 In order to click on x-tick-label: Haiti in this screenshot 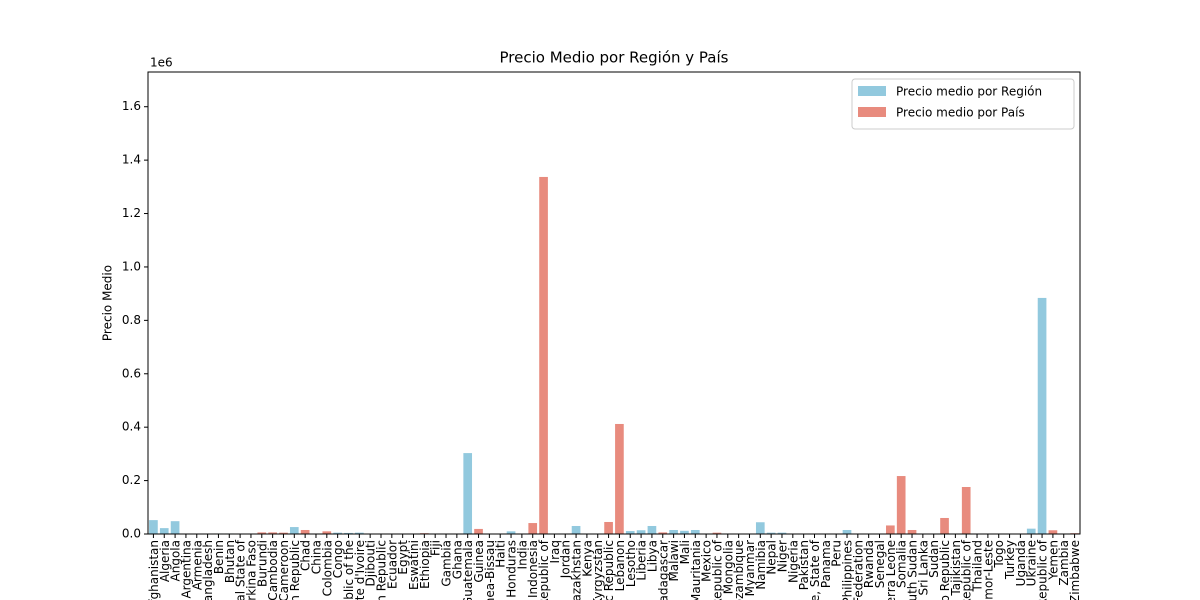, I will do `click(501, 554)`.